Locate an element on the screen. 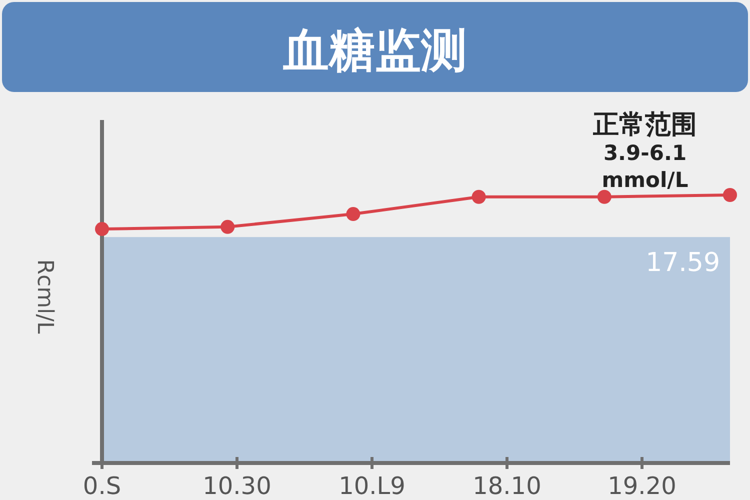 The width and height of the screenshot is (750, 500). y-axis-title: Rcml/L is located at coordinates (44, 297).